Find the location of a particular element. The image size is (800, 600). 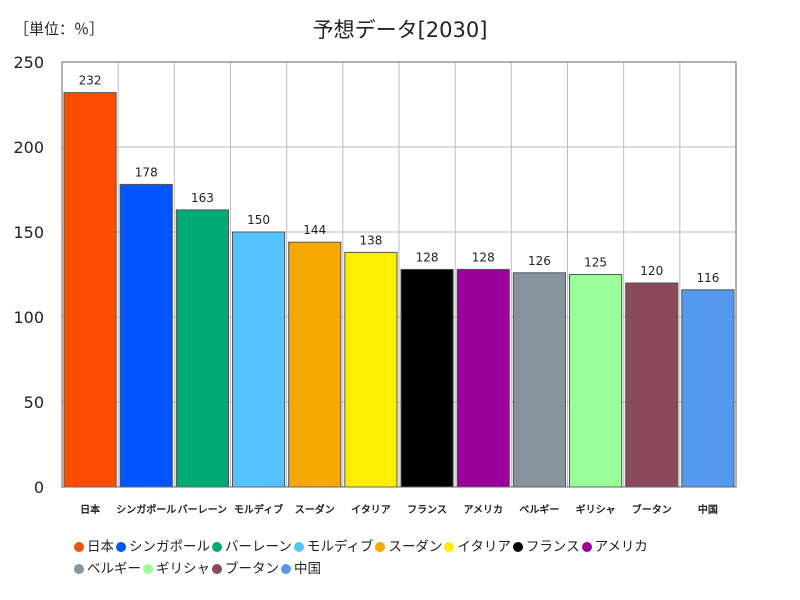

x-tick-label: 日本 is located at coordinates (90, 509).